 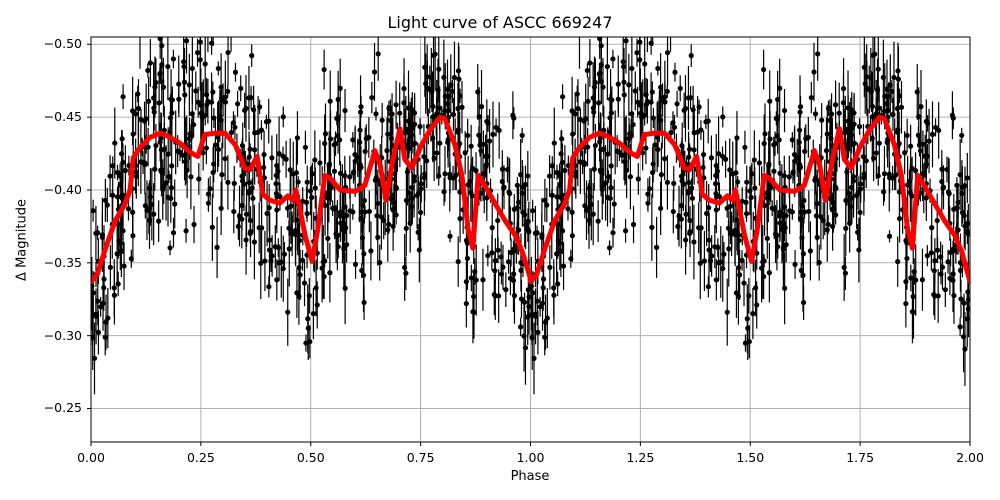 I want to click on y-tick-label: −0.50, so click(x=62, y=44).